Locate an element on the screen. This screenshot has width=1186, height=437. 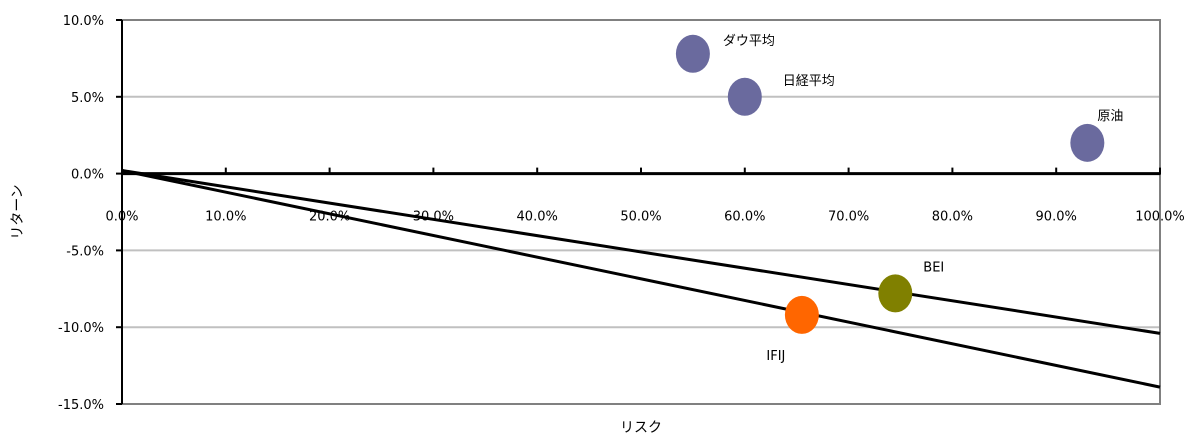
x-tick-label: 0.0% is located at coordinates (121, 217).